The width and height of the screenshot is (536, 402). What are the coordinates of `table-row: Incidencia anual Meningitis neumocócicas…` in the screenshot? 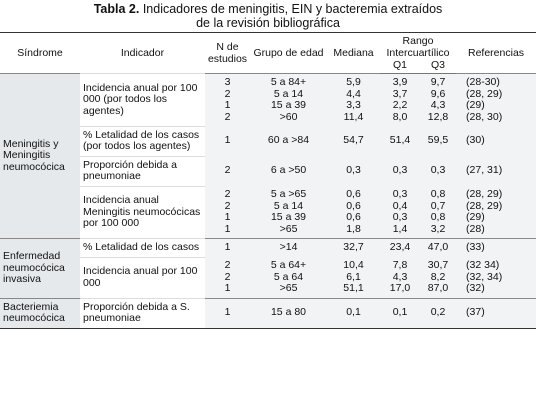 It's located at (268, 212).